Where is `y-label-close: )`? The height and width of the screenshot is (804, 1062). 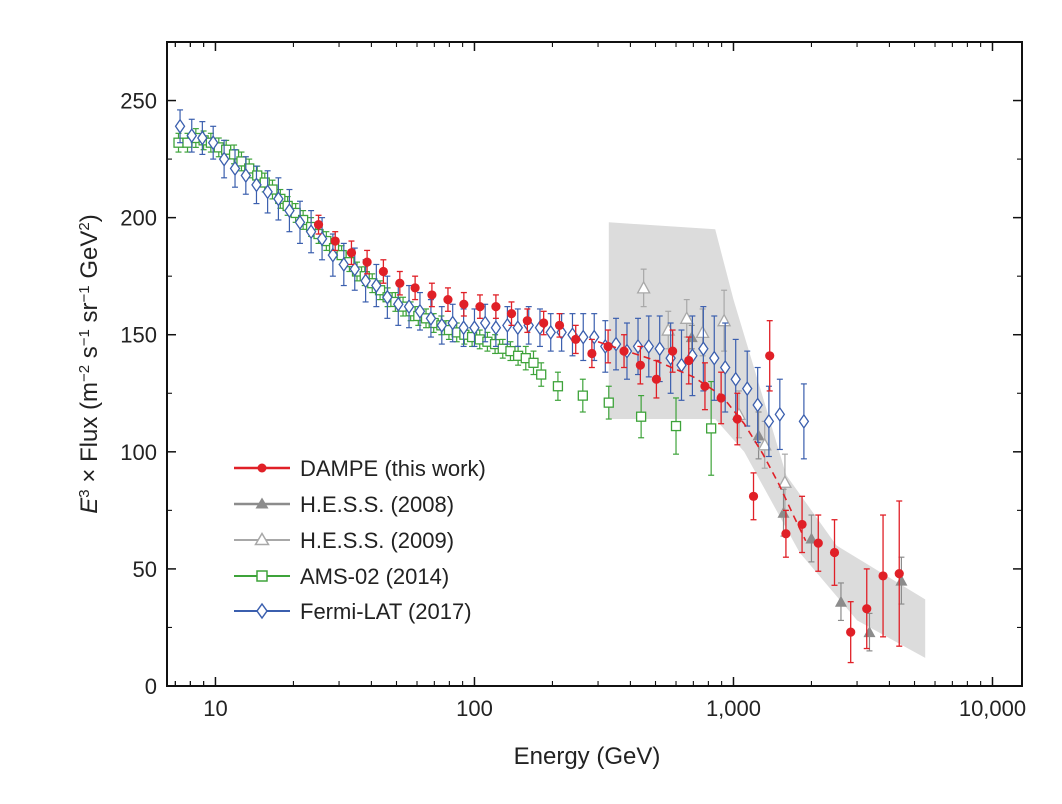 y-label-close: ) is located at coordinates (89, 218).